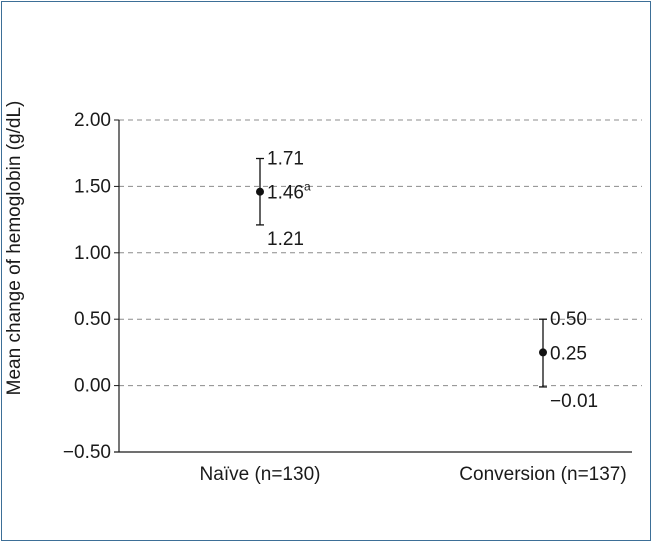  What do you see at coordinates (92, 319) in the screenshot?
I see `y-tick-label: 0.50` at bounding box center [92, 319].